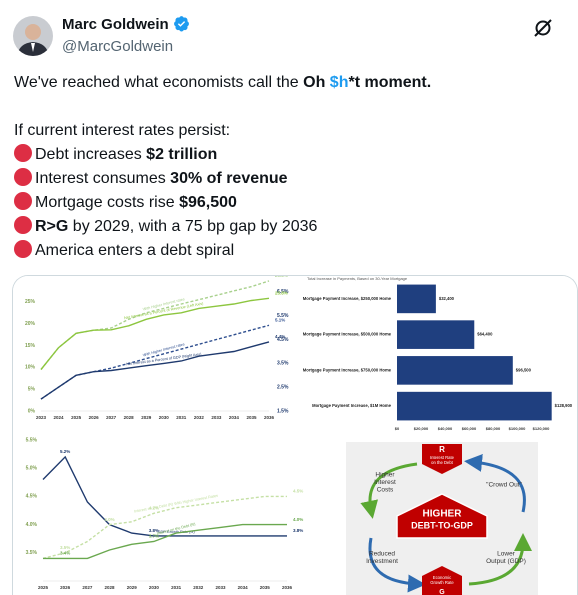 The height and width of the screenshot is (595, 578). Describe the element at coordinates (443, 514) in the screenshot. I see `diagram-text: HIGHER` at that location.